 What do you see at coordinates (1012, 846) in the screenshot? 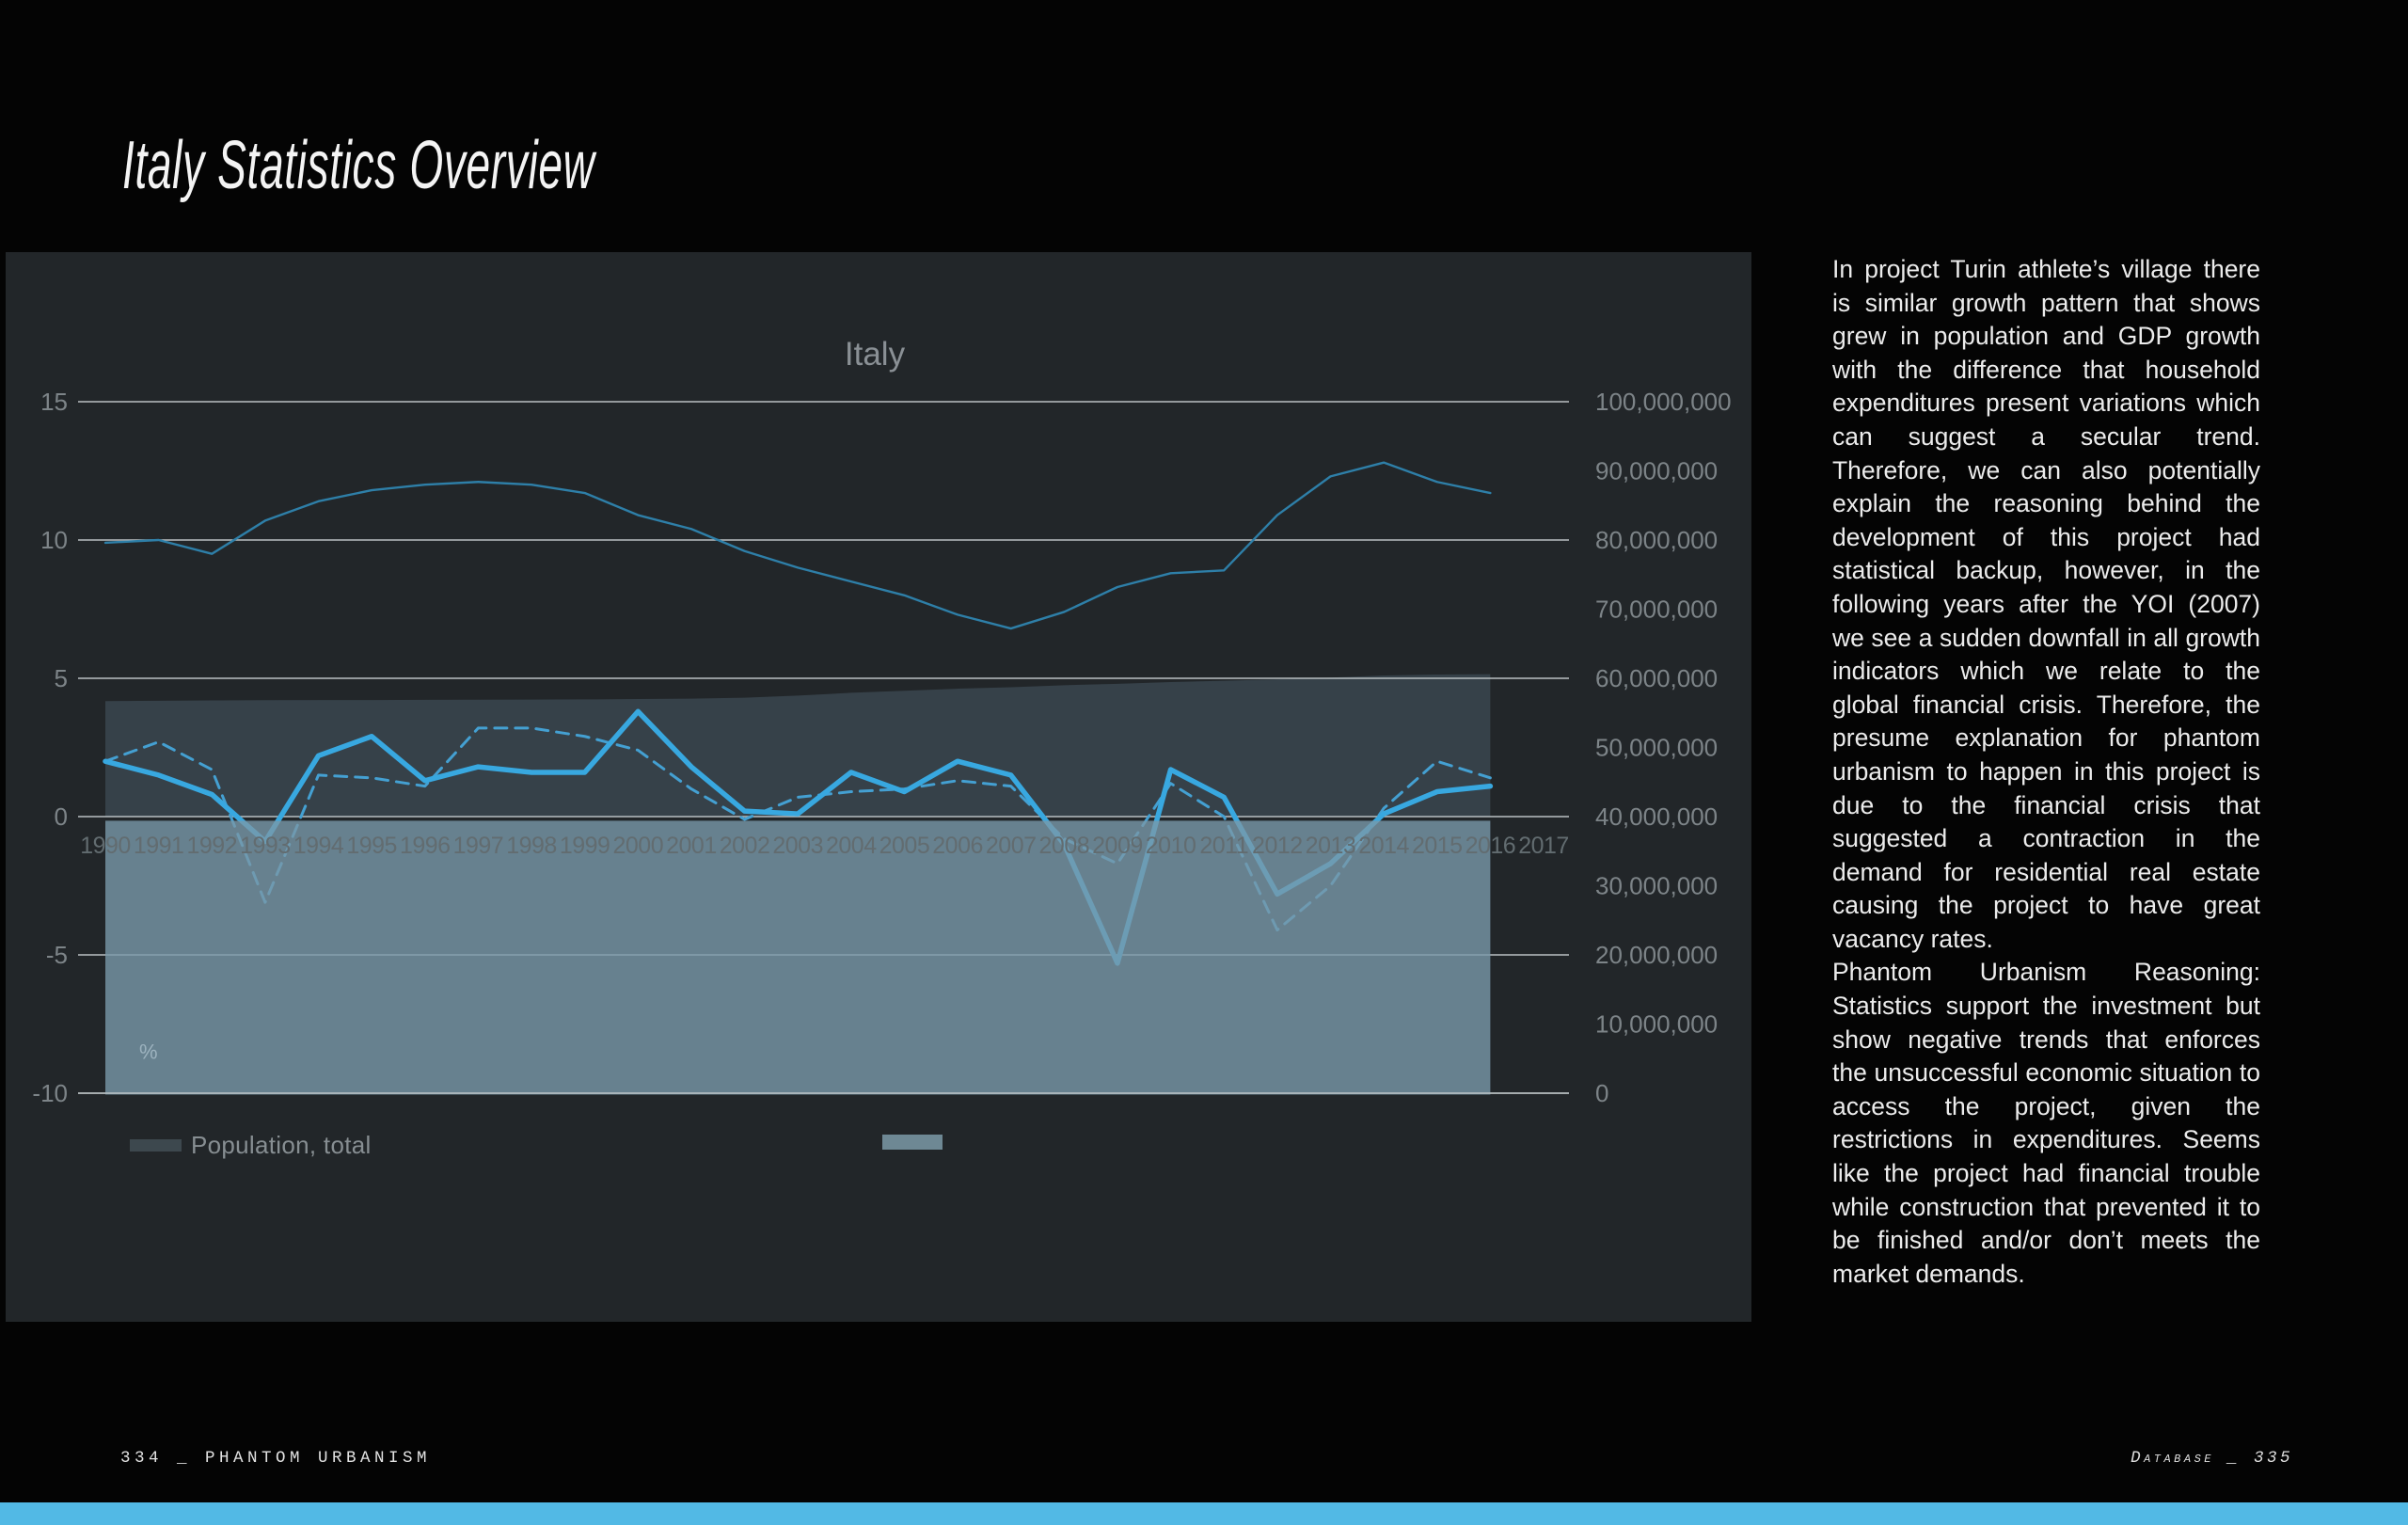
I see `x-axis-label: 2007` at bounding box center [1012, 846].